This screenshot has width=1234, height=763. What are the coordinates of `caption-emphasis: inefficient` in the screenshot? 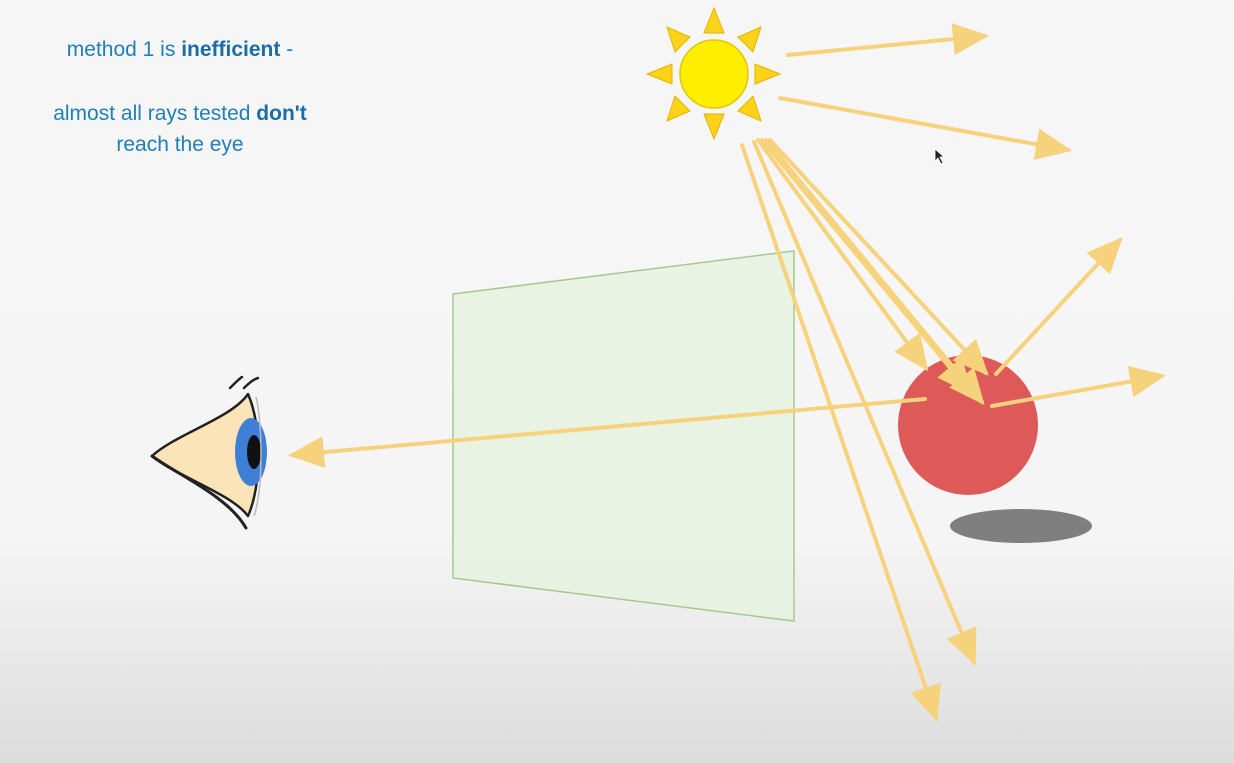 It's located at (231, 49).